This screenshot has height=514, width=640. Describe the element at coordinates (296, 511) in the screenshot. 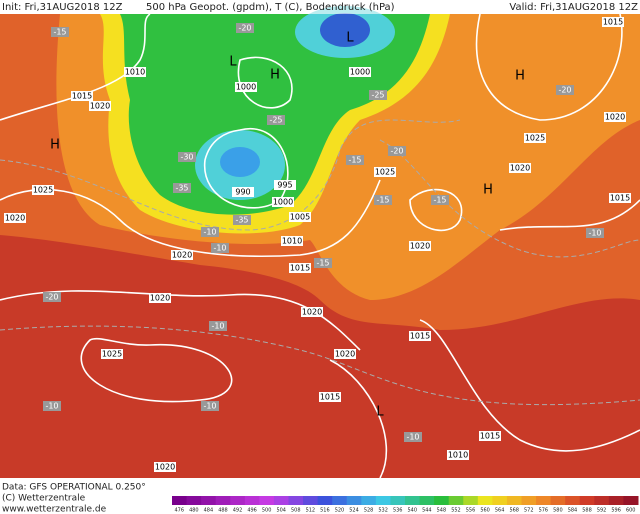

I see `colorbar-label: 508` at that location.